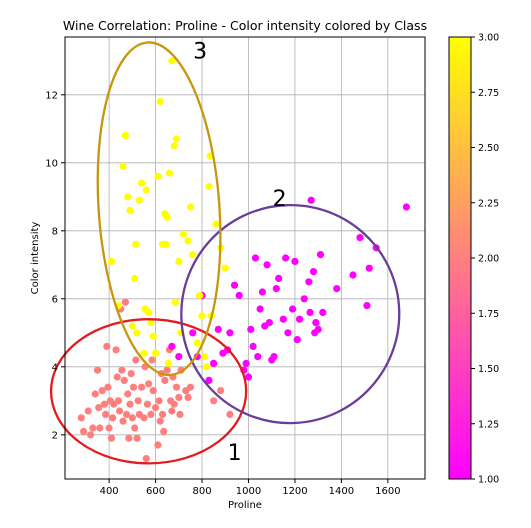  I want to click on y-tick-label: 4, so click(55, 367).